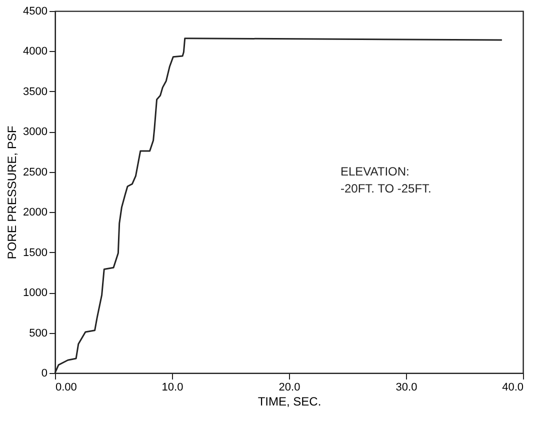 The image size is (555, 422). I want to click on x-tick-label: 30.0, so click(407, 388).